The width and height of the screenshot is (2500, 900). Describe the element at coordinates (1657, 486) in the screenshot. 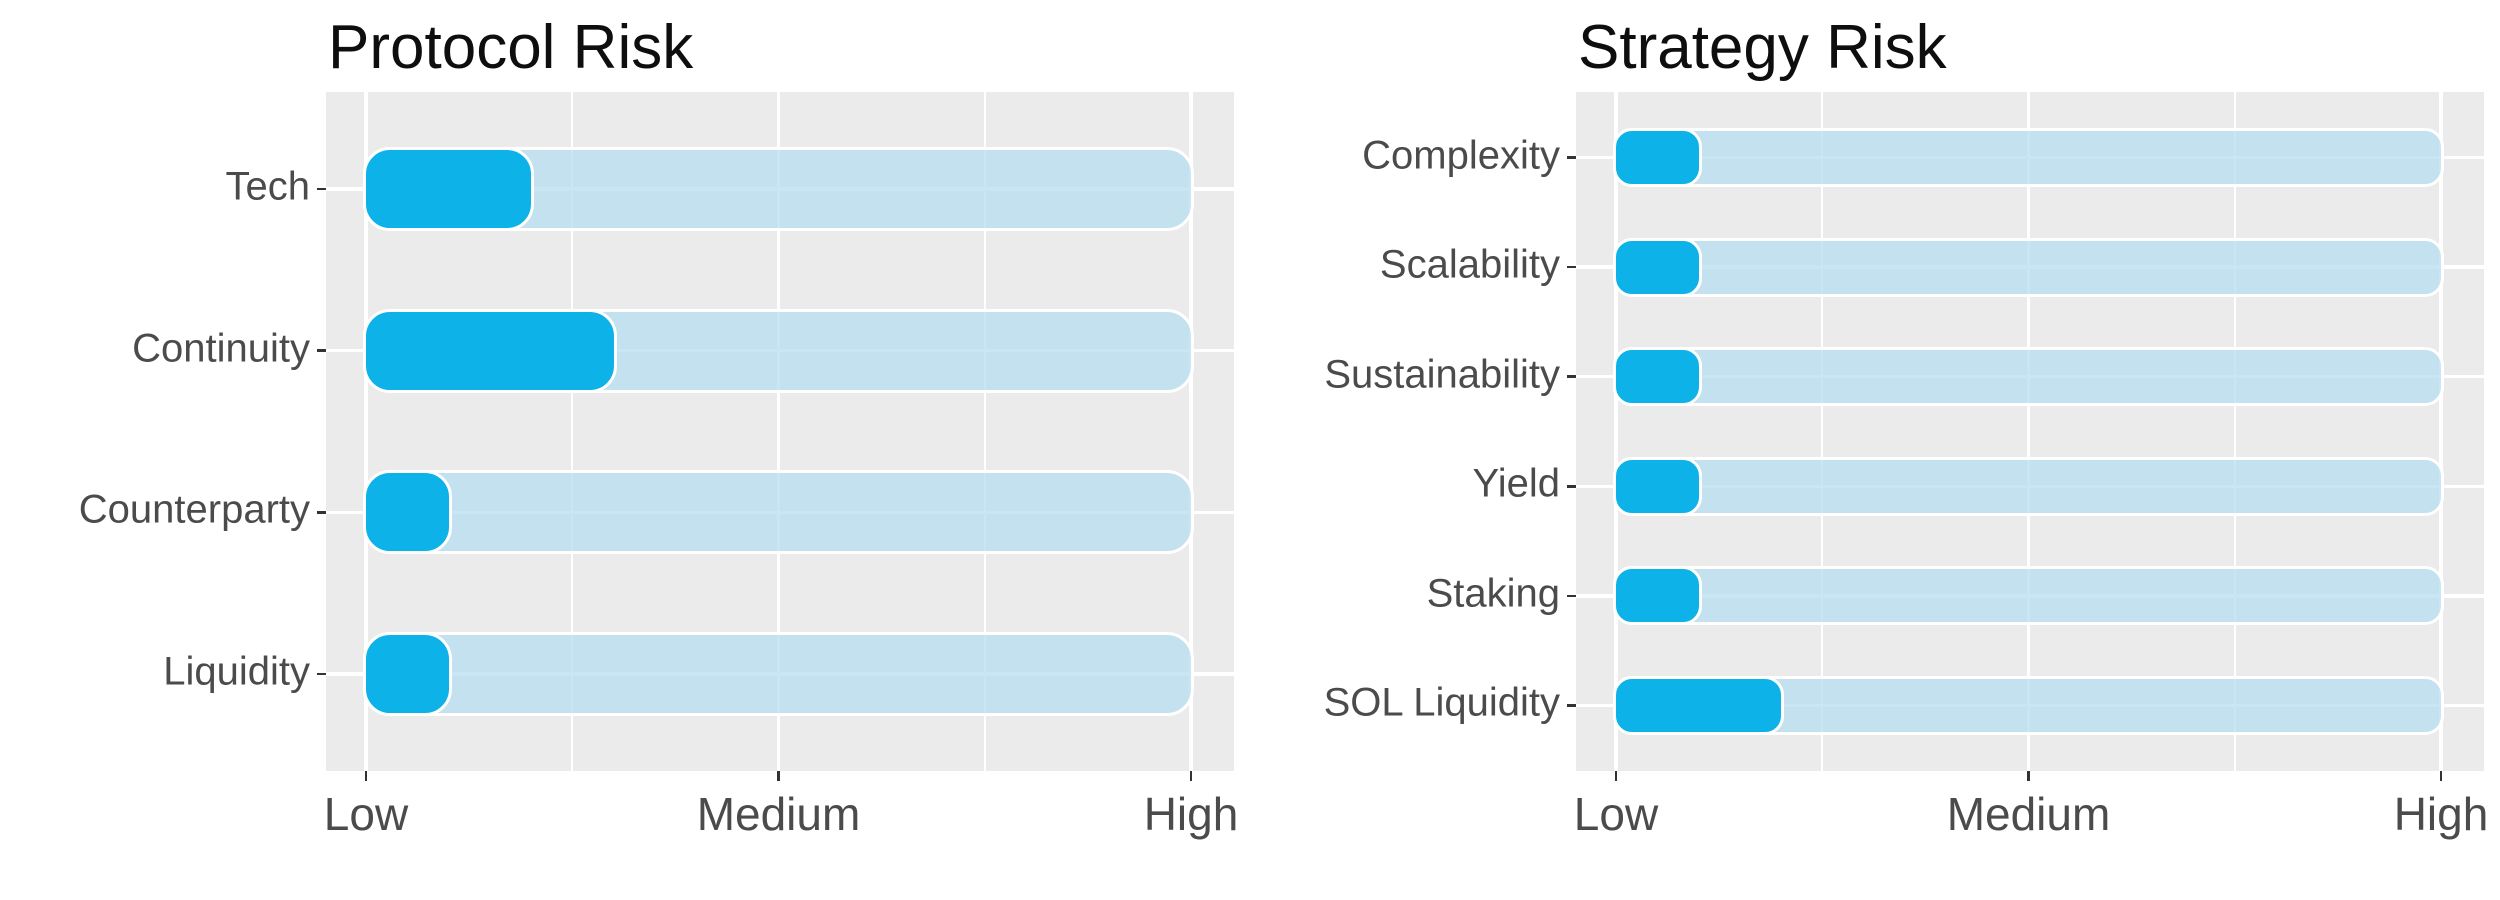

I see `bar-yield` at that location.